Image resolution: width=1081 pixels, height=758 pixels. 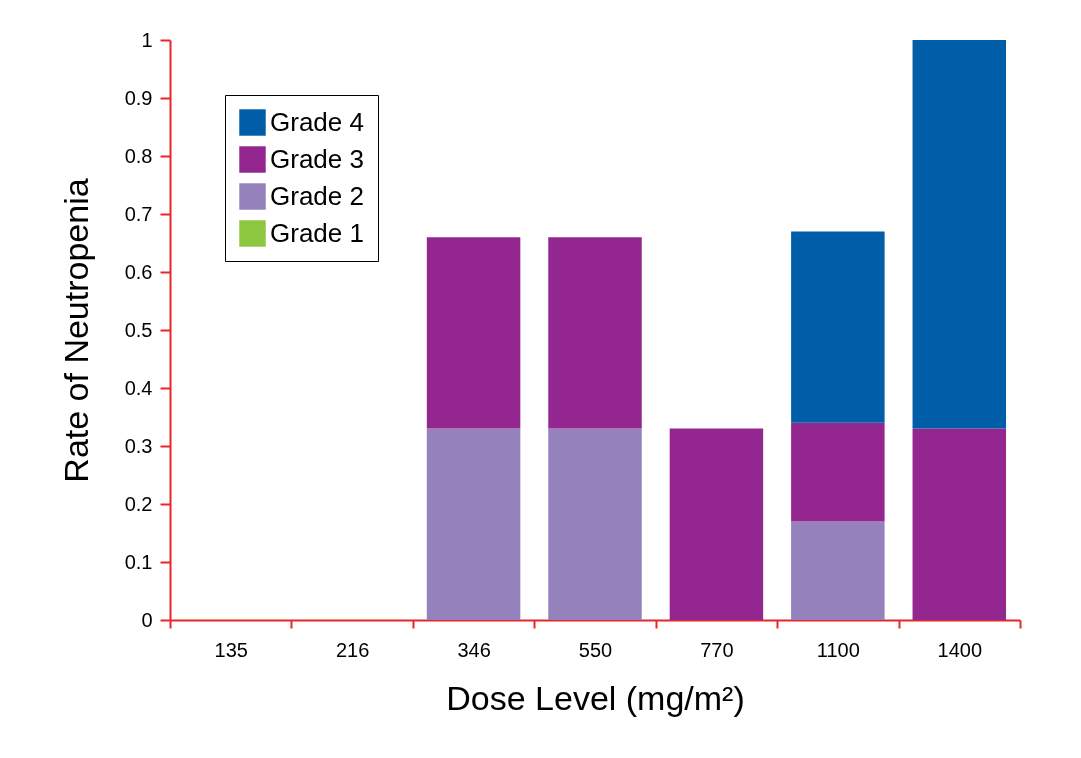 I want to click on y-tick-label: 0.3, so click(x=138, y=445).